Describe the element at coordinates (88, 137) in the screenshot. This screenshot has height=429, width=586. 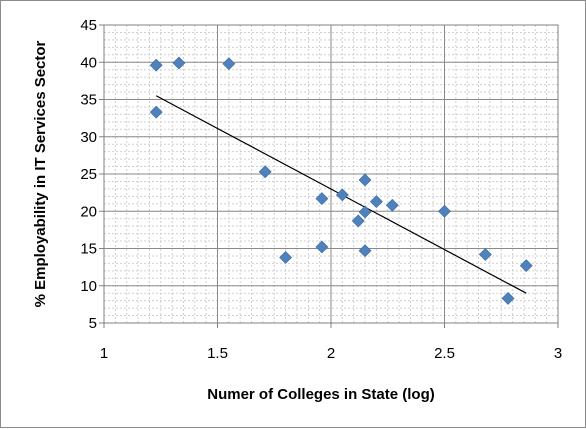
I see `y-tick-label: 30` at that location.